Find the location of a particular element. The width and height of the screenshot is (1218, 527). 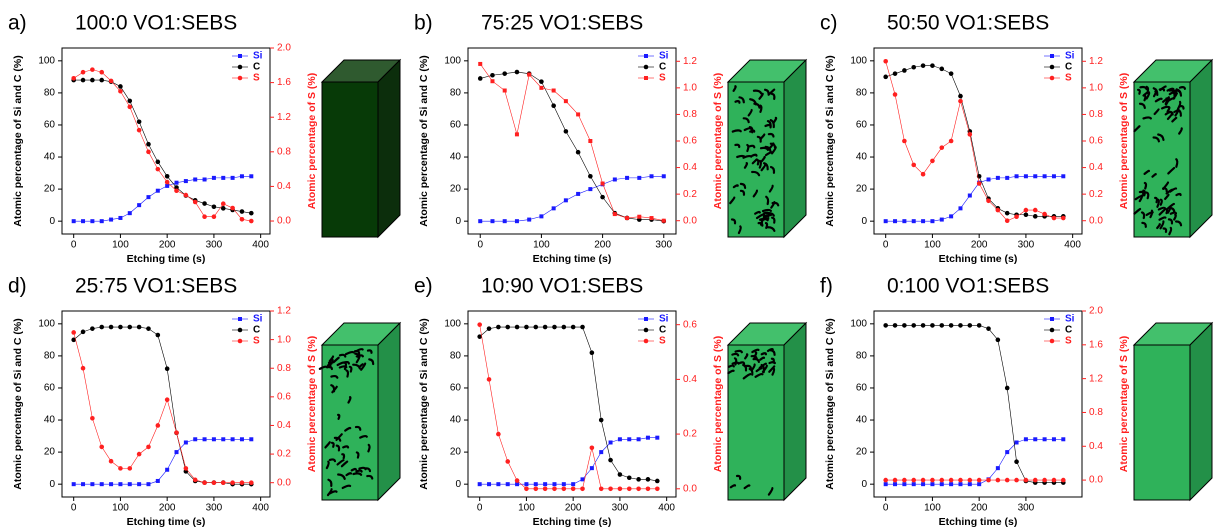

y-tick-label: 40 is located at coordinates (50, 420).